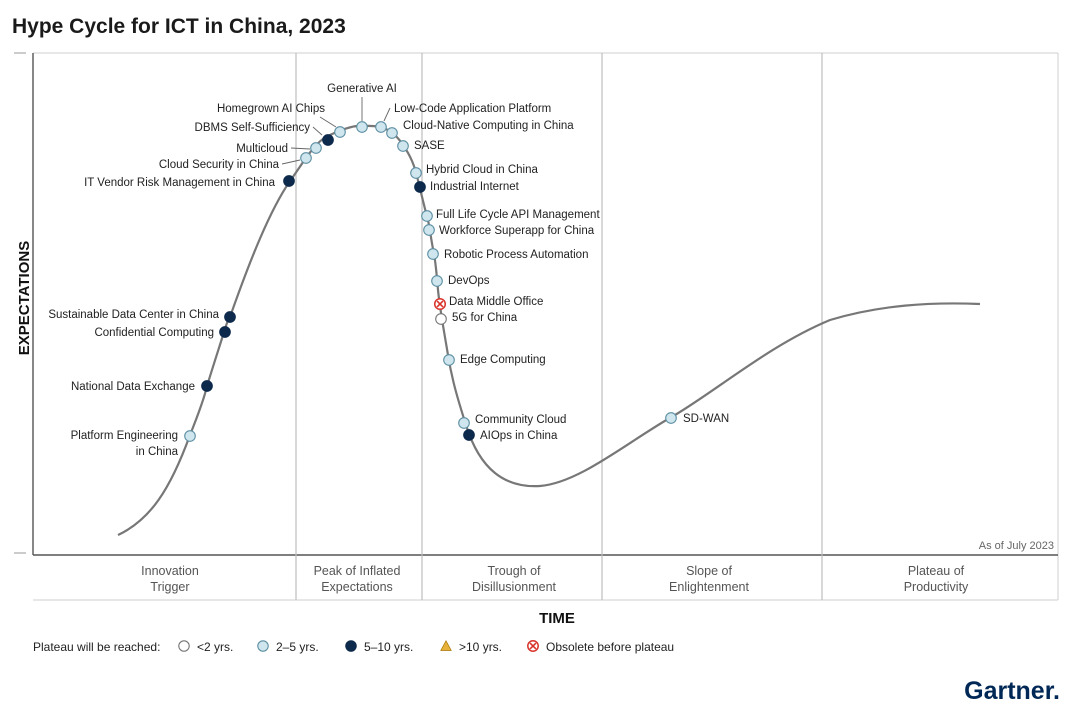 Image resolution: width=1080 pixels, height=712 pixels. I want to click on data-point: Sustainable Data Center in China, so click(142, 316).